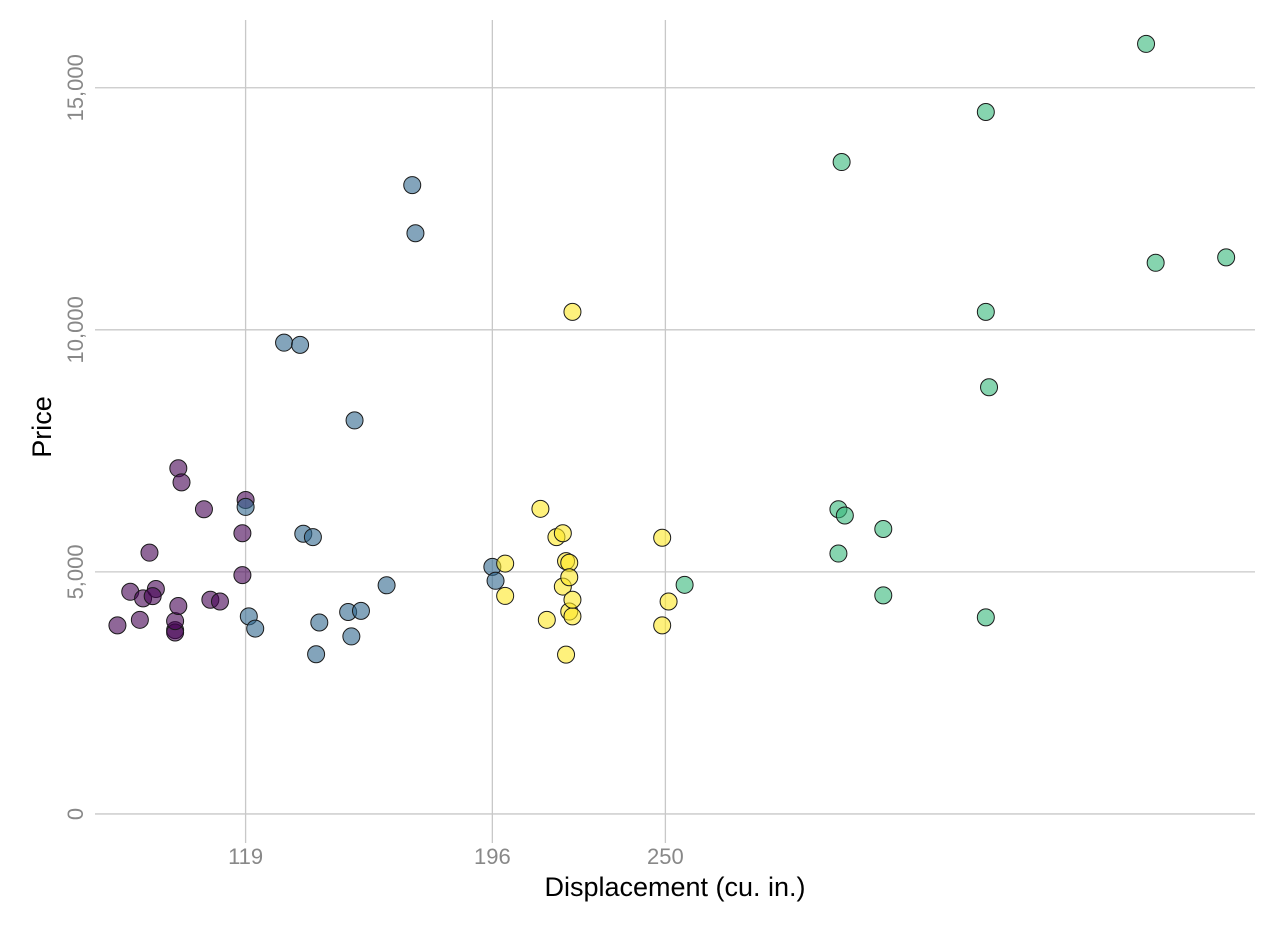  Describe the element at coordinates (245, 856) in the screenshot. I see `x-tick-label-0: 119` at that location.